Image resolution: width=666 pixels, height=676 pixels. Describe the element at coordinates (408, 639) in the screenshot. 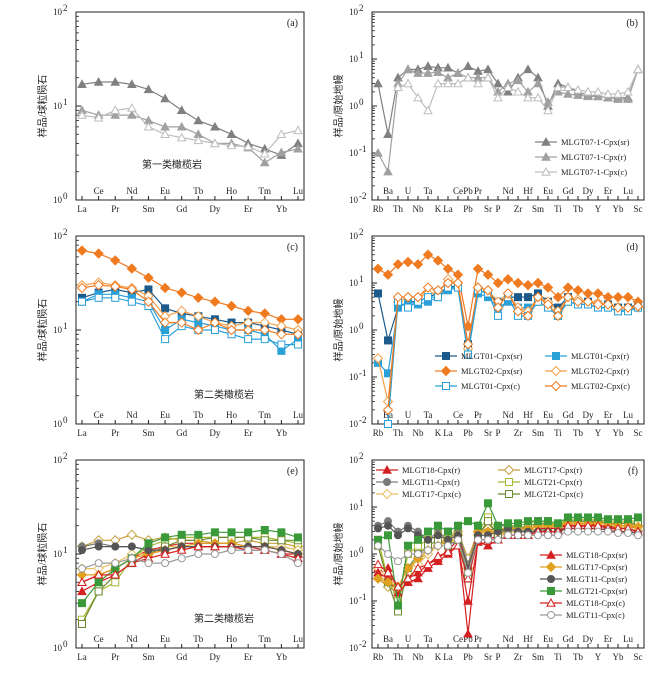

I see `x-tick-label-upper: U` at that location.